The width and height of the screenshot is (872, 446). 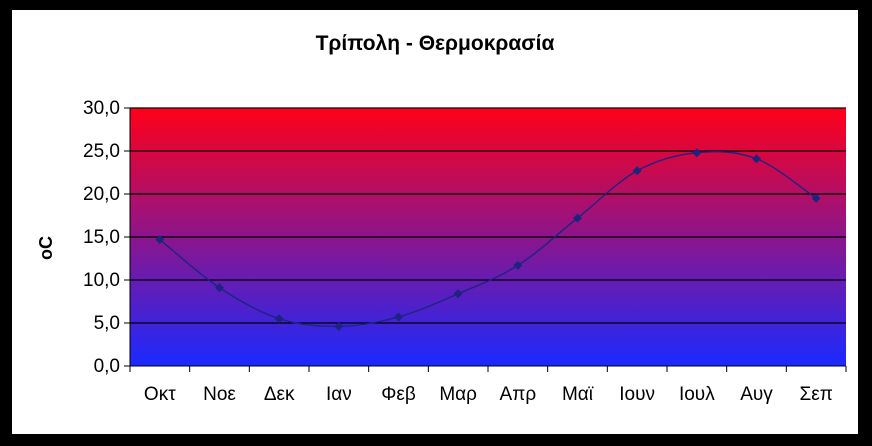 What do you see at coordinates (435, 43) in the screenshot?
I see `chart-title: Τρίπολη - Θερμοκρασία` at bounding box center [435, 43].